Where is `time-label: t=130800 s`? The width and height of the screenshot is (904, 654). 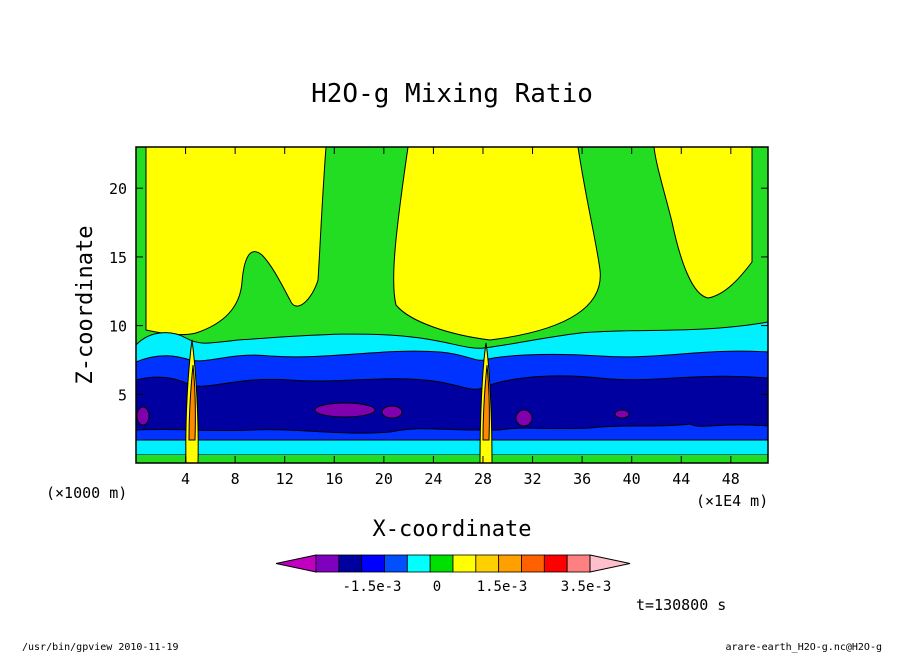
time-label: t=130800 s is located at coordinates (681, 605).